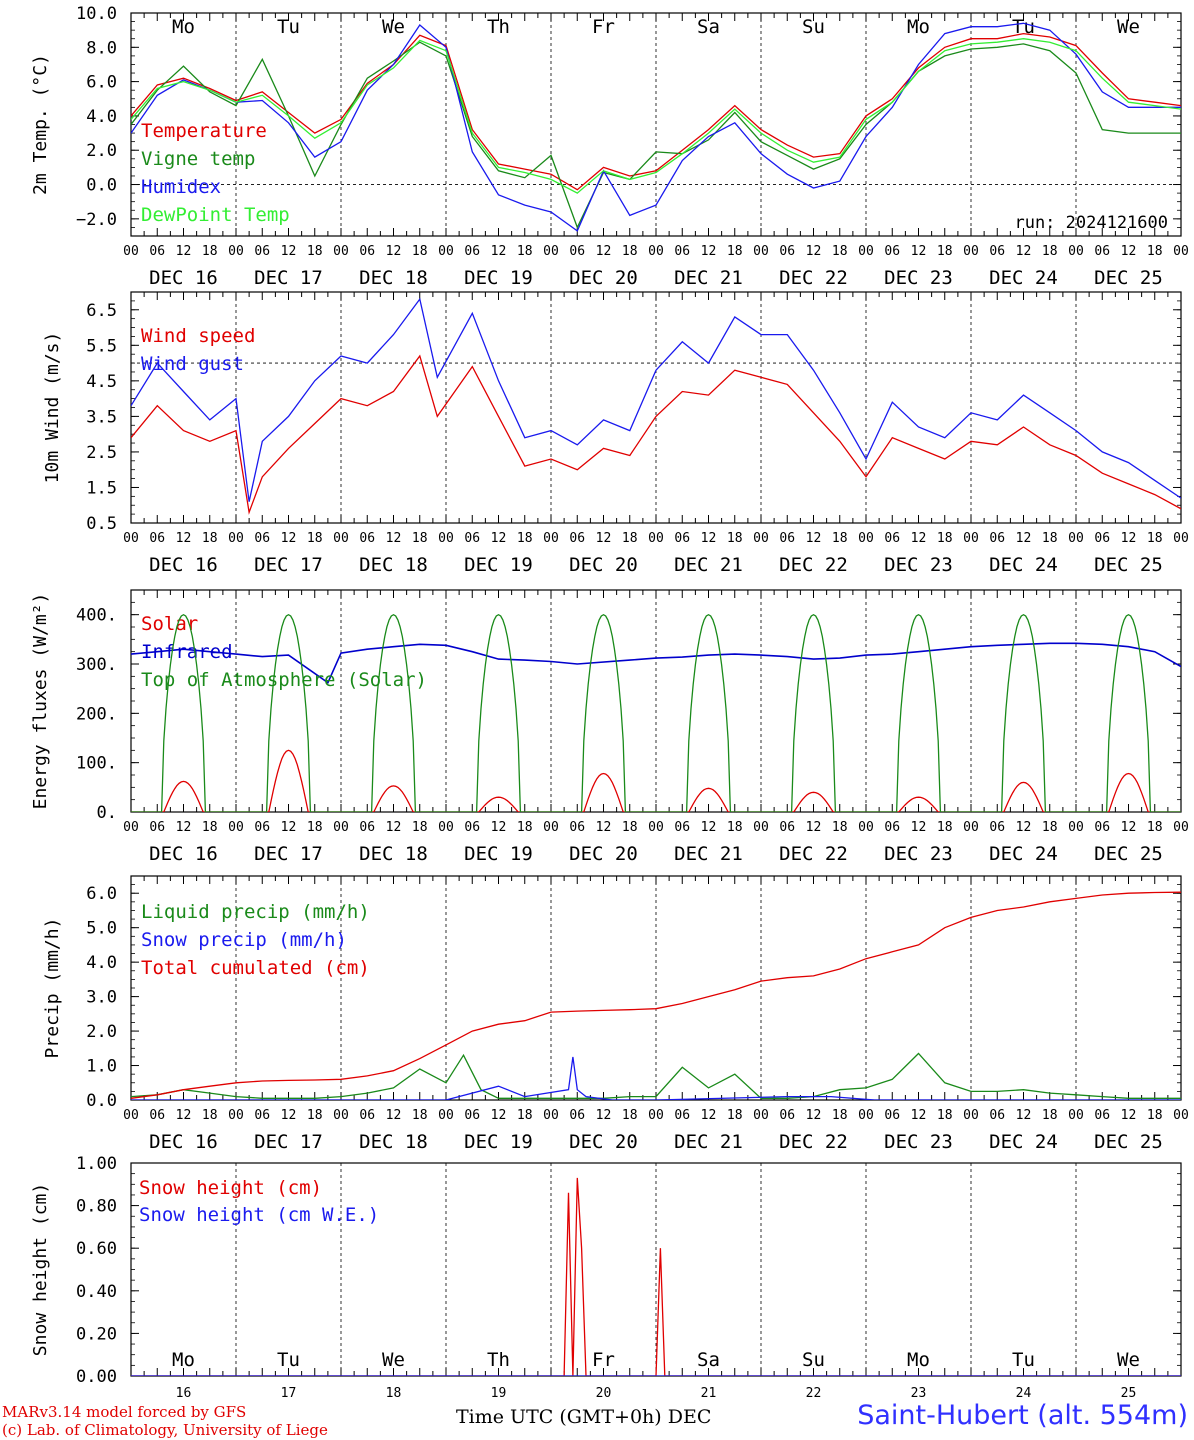 The height and width of the screenshot is (1440, 1194). I want to click on y-tick-label: 0.00, so click(96, 1377).